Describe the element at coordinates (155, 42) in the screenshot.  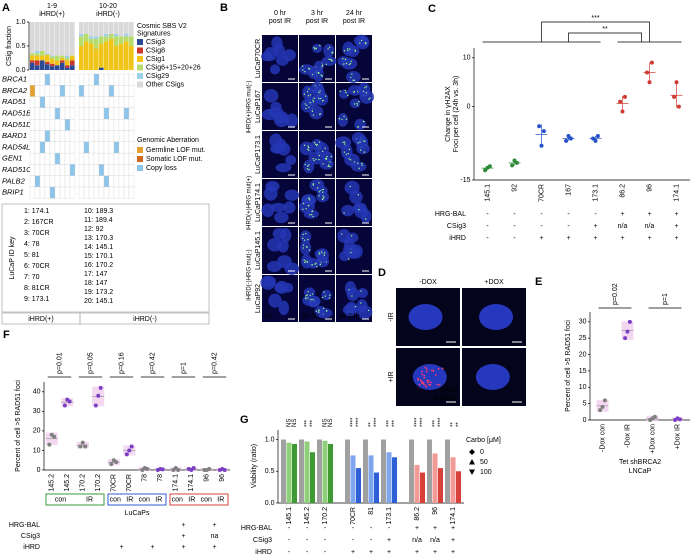
I see `legend-label: CSig3` at that location.